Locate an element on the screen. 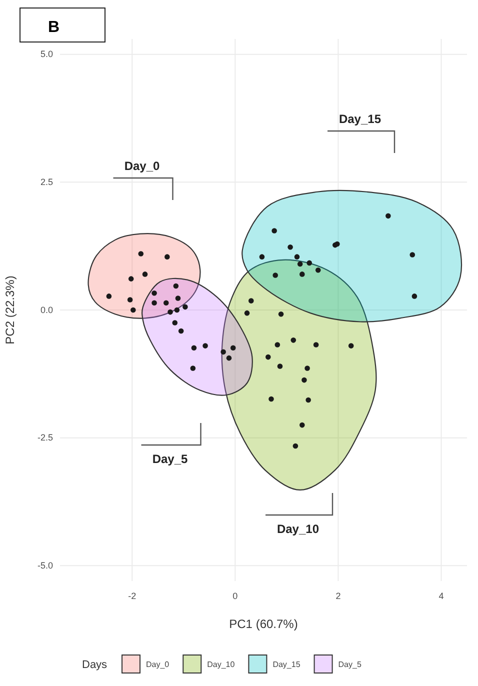  y-tick-label: -2.5 is located at coordinates (45, 437).